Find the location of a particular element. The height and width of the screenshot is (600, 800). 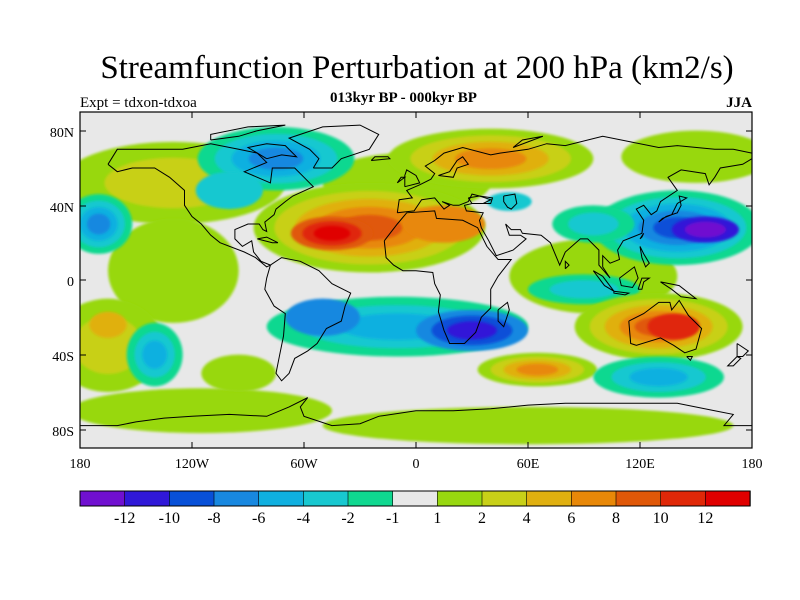

colorbar-label: 12 is located at coordinates (705, 518).